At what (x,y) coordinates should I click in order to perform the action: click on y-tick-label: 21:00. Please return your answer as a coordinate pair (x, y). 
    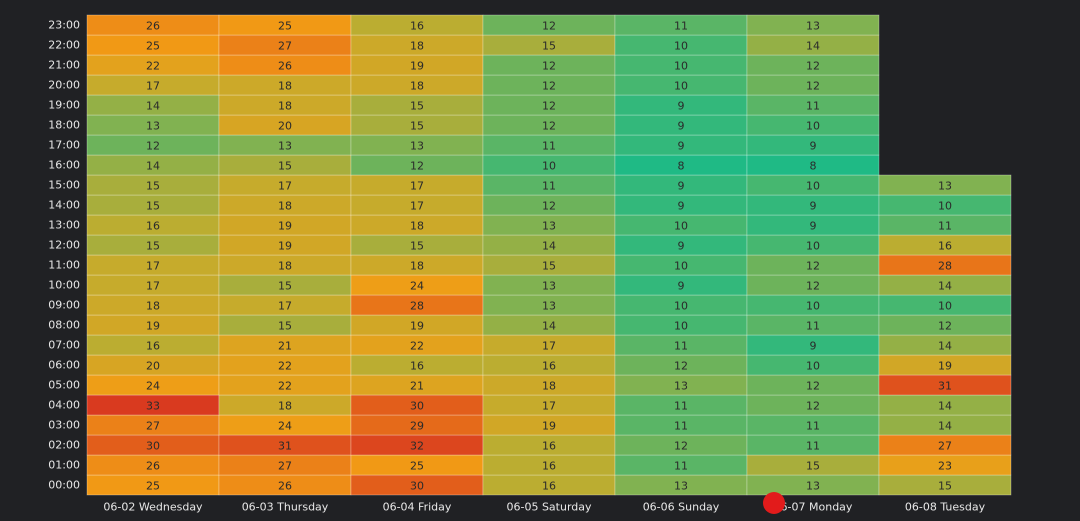
    Looking at the image, I should click on (64, 65).